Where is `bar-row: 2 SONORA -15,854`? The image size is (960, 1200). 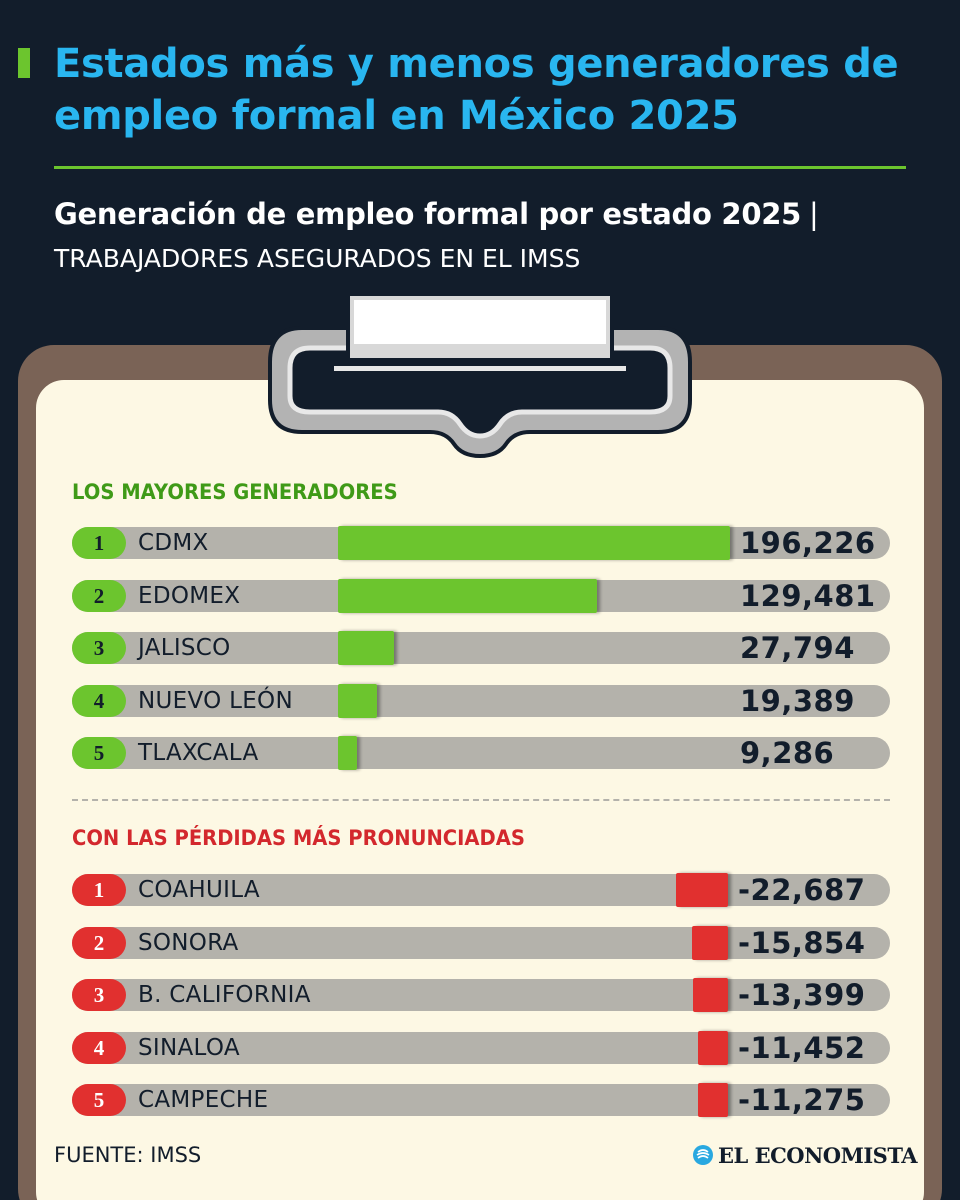 bar-row: 2 SONORA -15,854 is located at coordinates (481, 942).